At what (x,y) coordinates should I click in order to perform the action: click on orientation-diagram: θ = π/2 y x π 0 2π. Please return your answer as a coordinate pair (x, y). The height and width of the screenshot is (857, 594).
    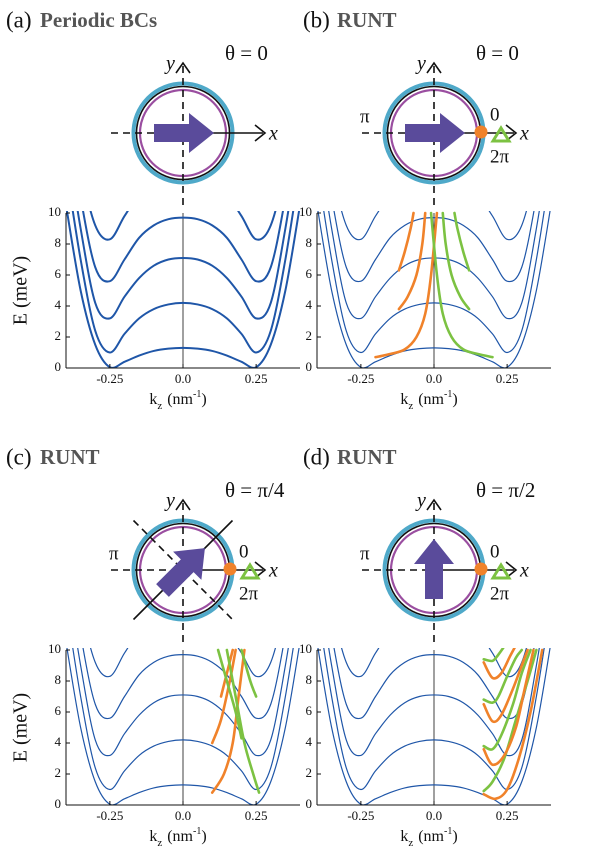
    Looking at the image, I should click on (447, 560).